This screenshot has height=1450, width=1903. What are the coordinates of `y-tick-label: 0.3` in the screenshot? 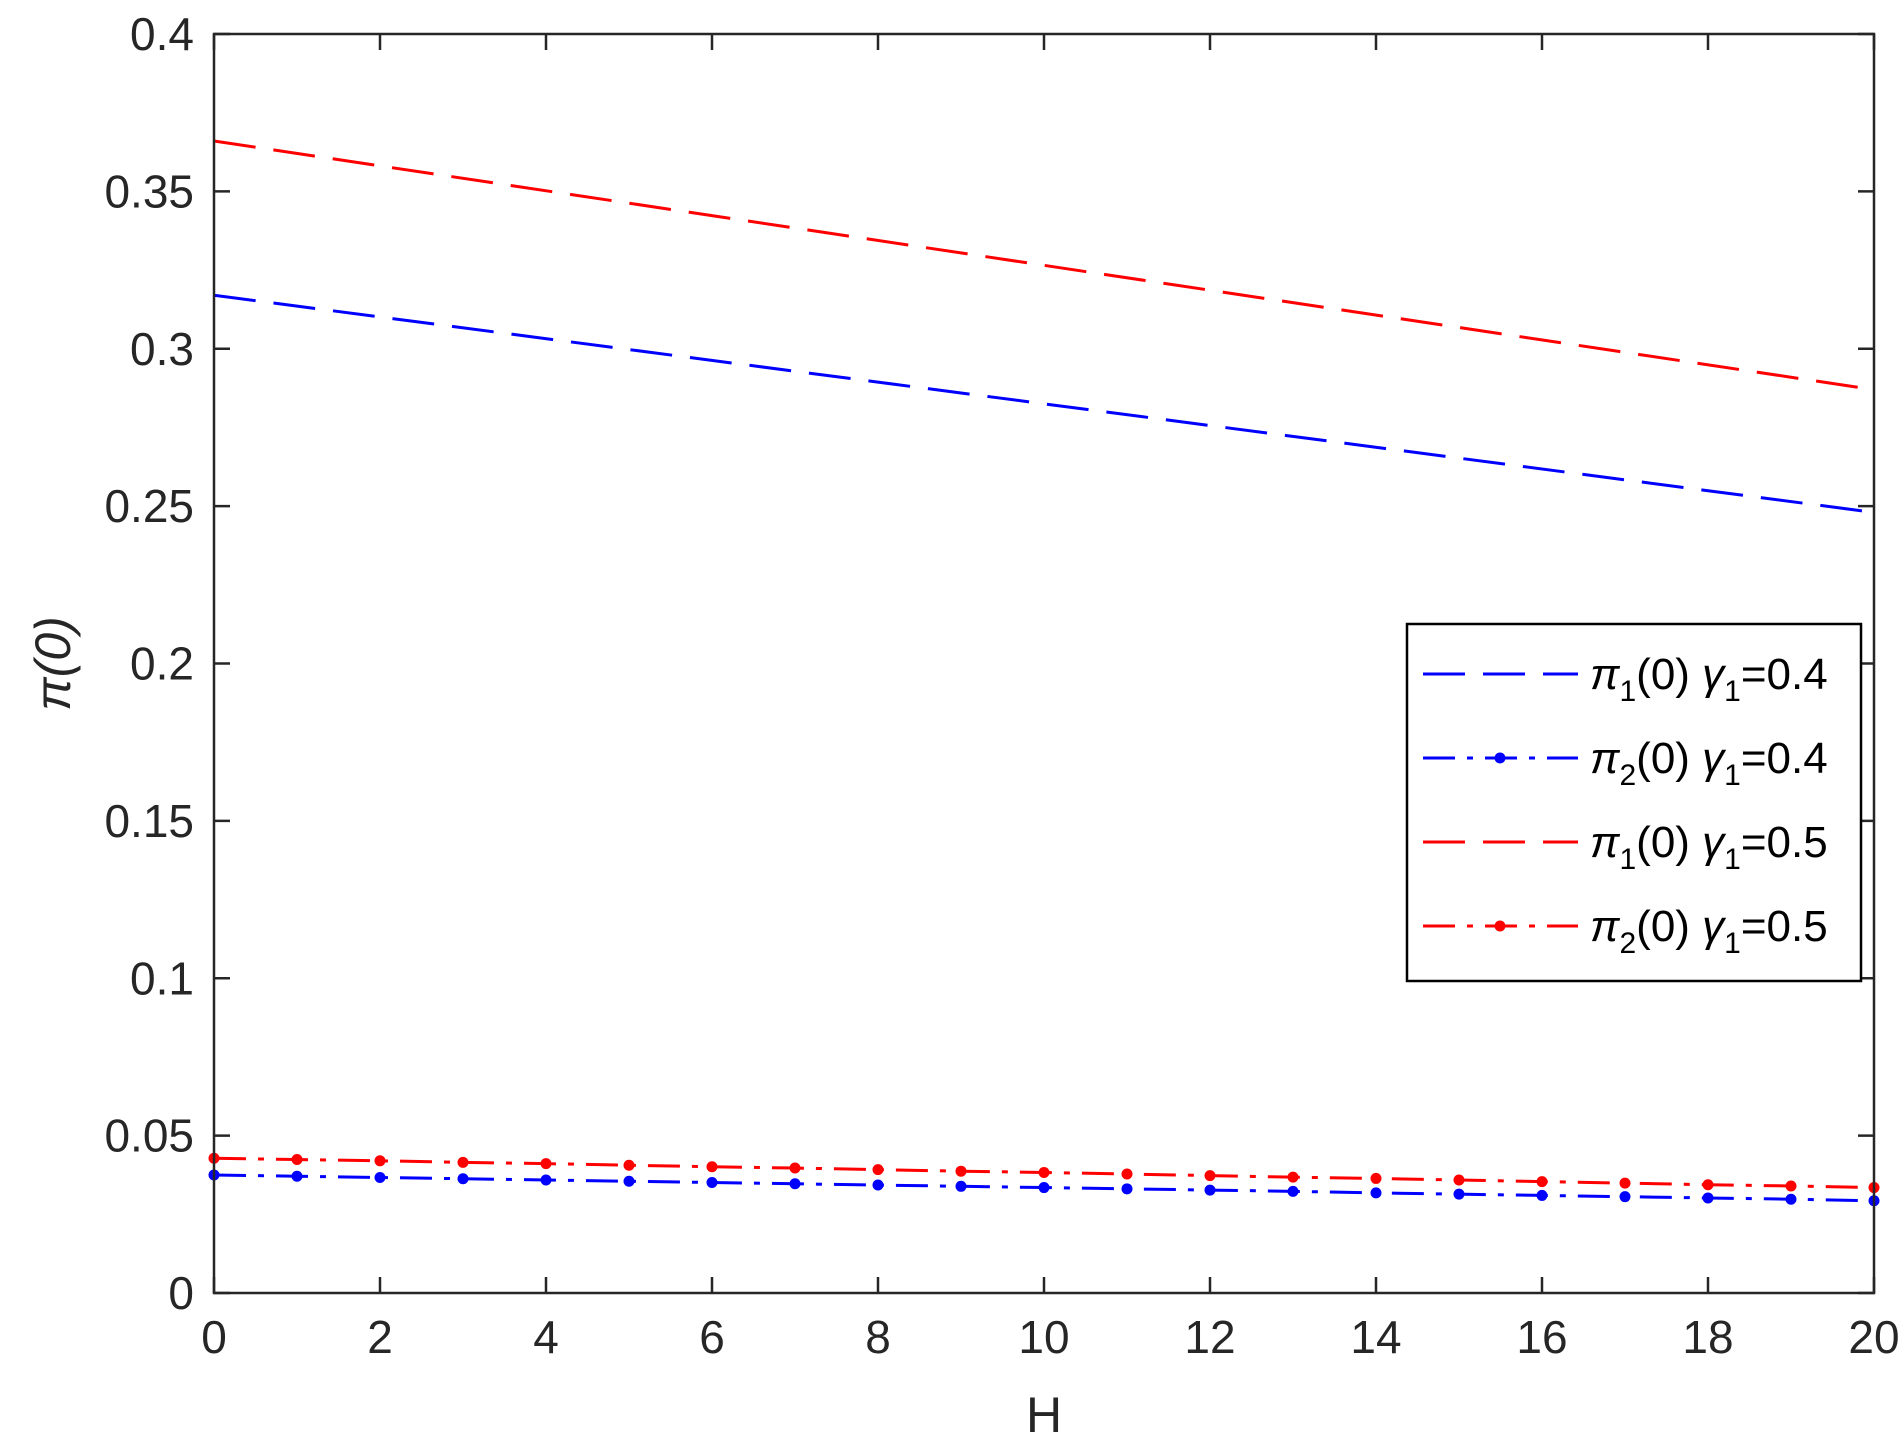 It's located at (162, 349).